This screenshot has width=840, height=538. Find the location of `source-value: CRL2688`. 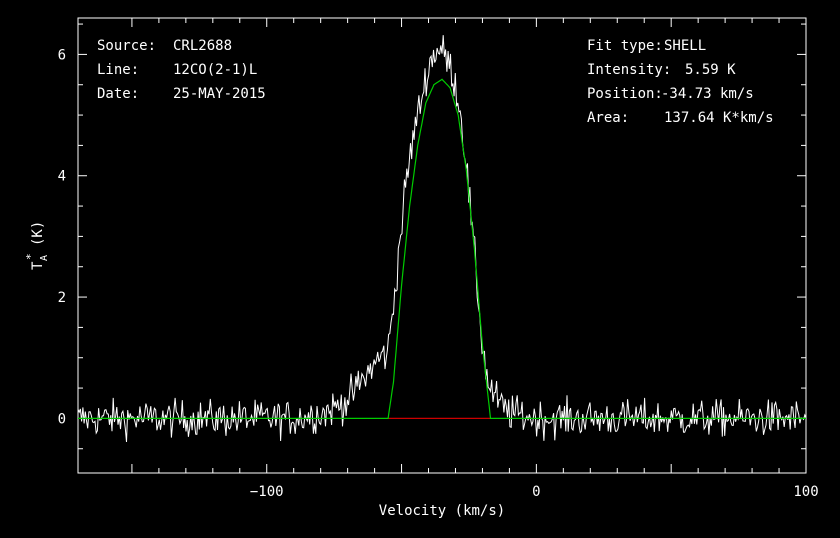

source-value: CRL2688 is located at coordinates (202, 46).